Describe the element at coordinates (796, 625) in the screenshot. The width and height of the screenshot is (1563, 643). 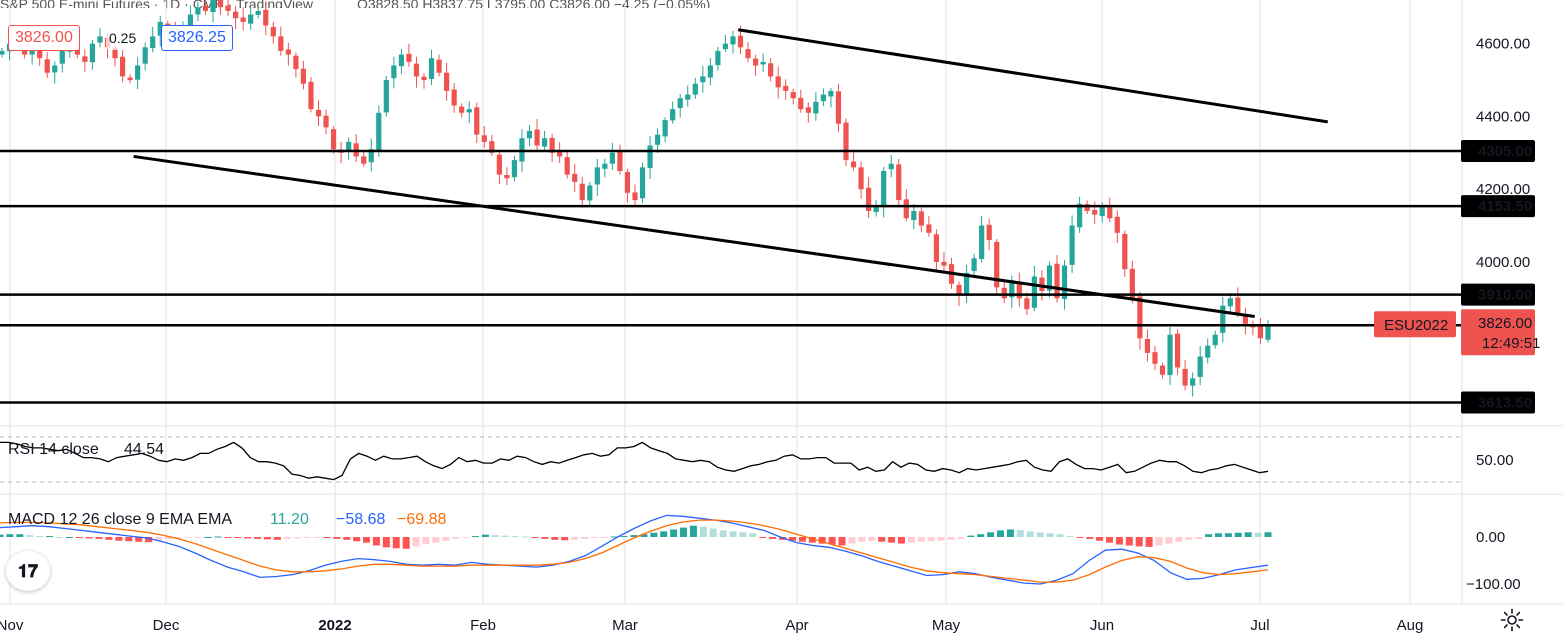
I see `time-axis-label: Apr` at that location.